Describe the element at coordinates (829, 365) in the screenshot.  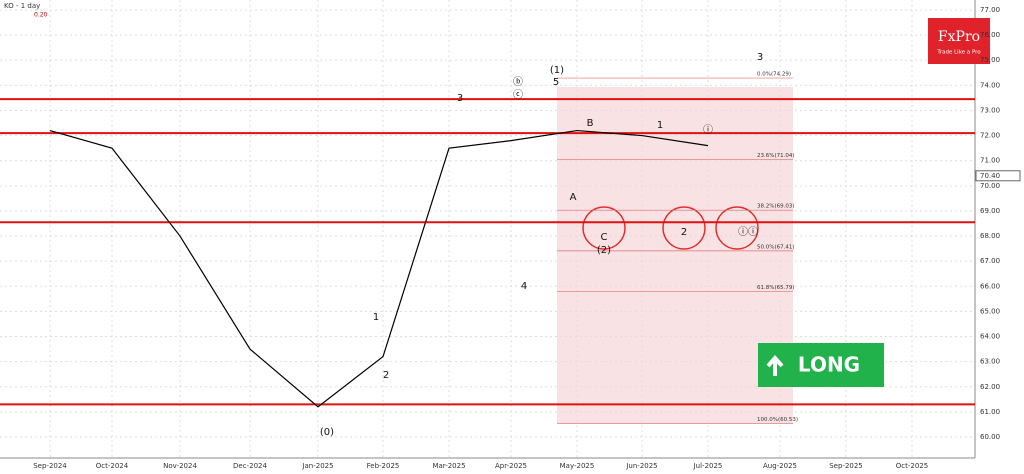
I see `signal-label: LONG` at that location.